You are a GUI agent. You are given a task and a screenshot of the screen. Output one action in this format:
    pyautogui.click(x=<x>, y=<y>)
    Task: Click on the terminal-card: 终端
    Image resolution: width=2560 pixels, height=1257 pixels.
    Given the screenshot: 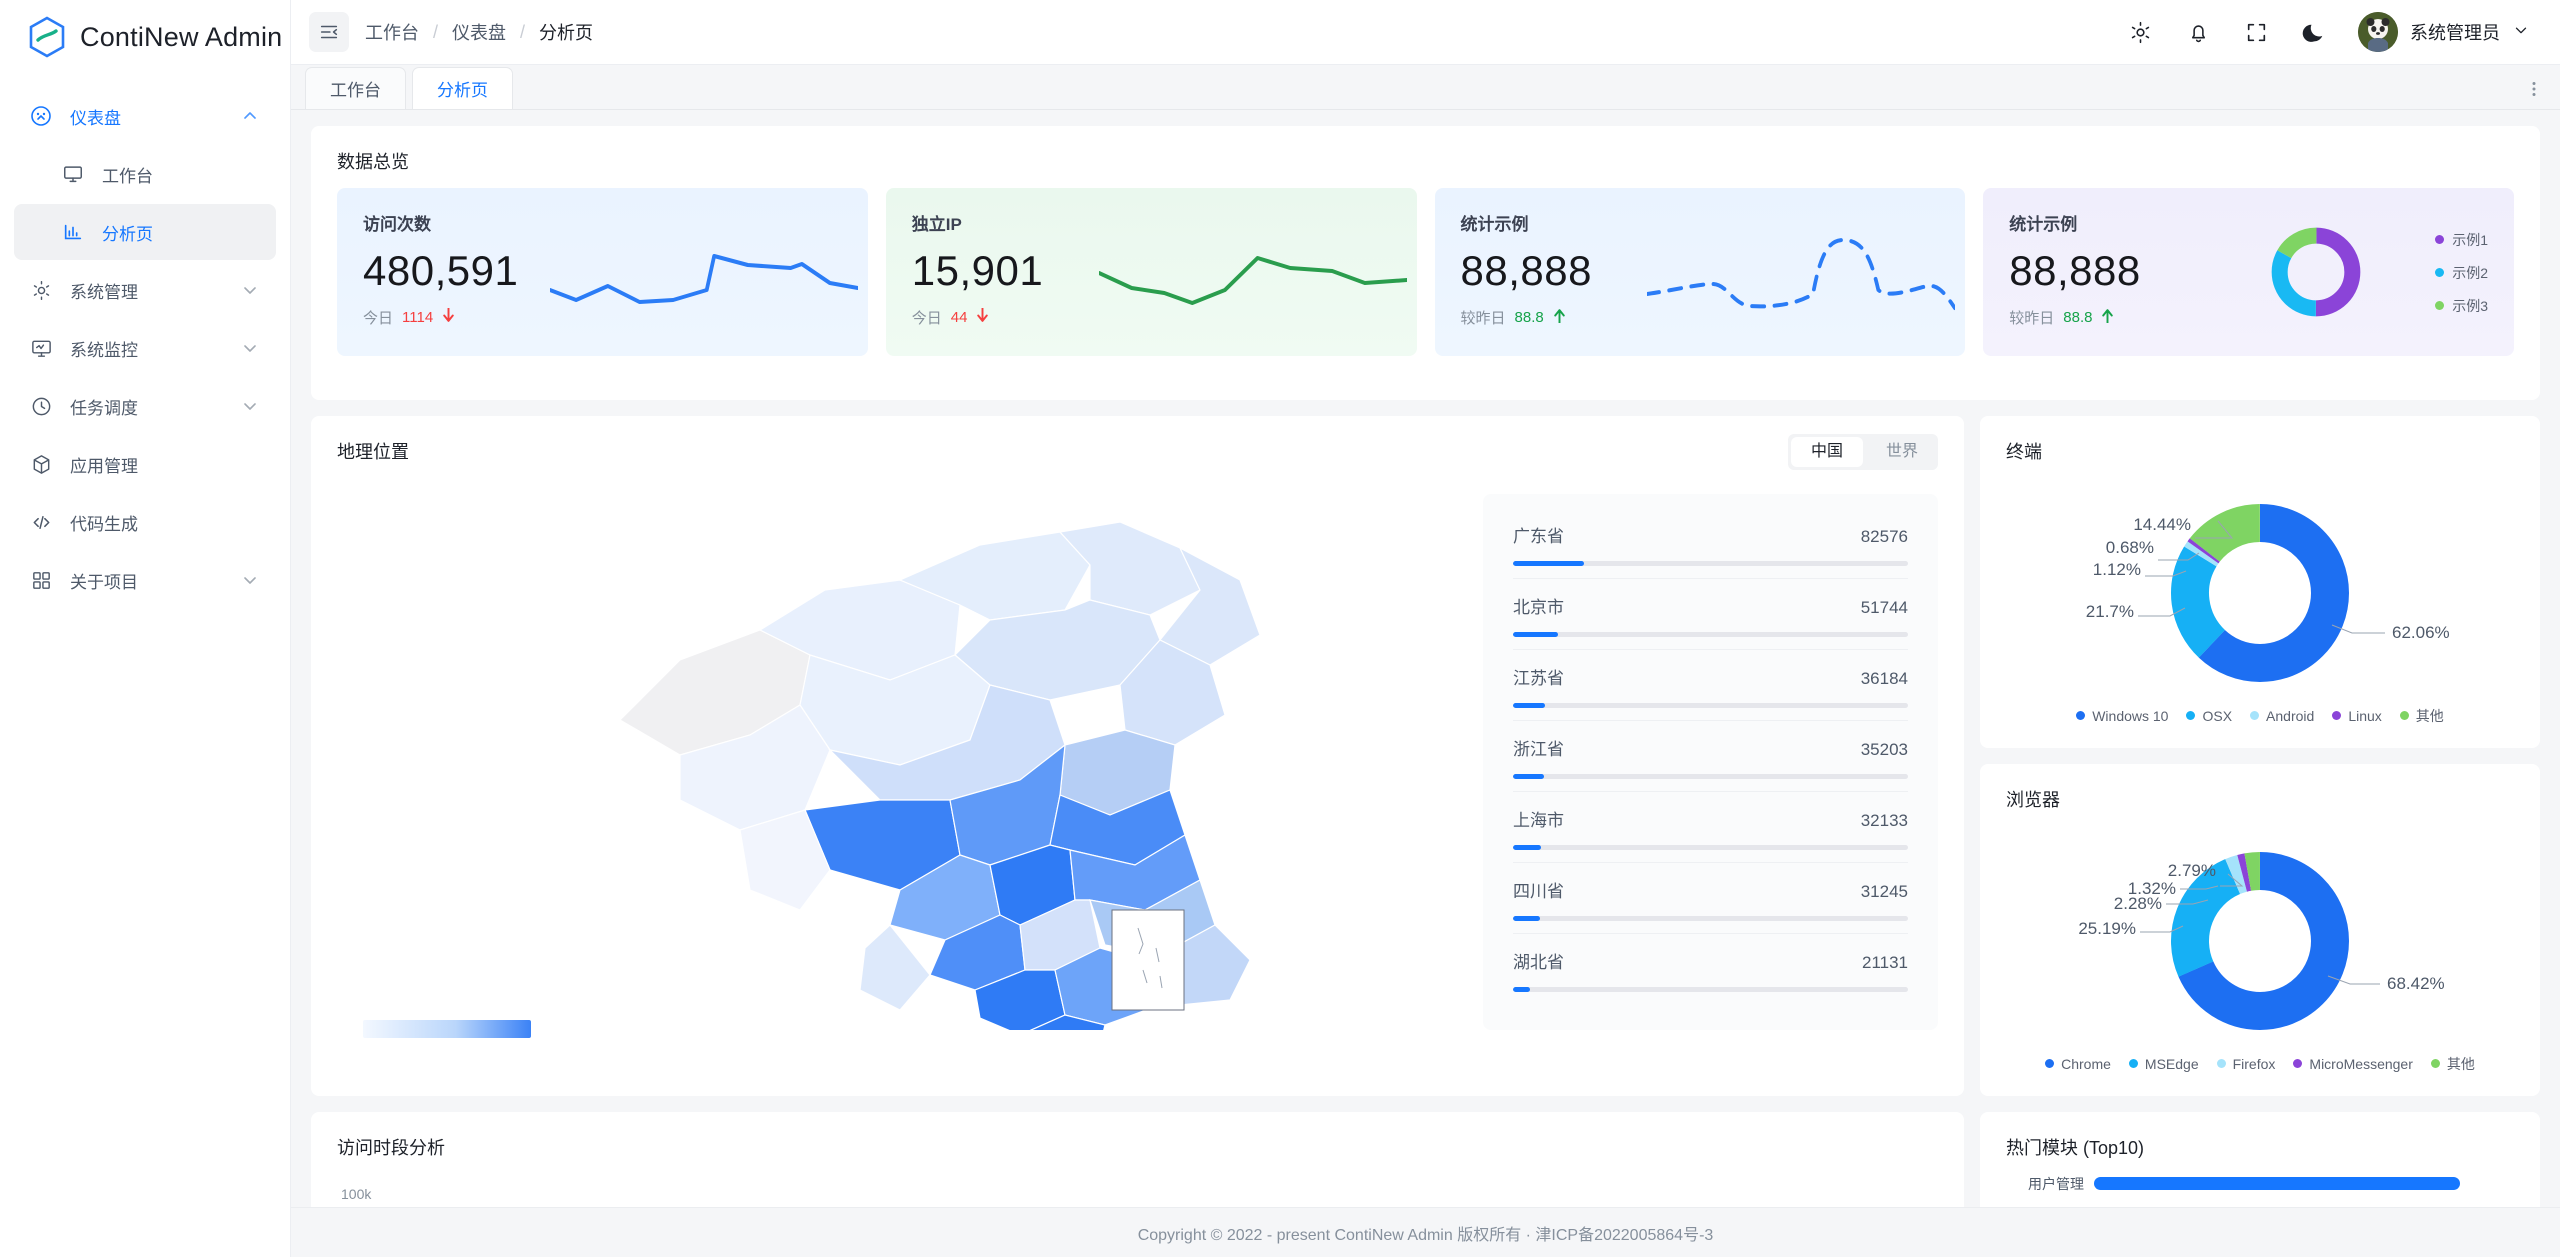 What is the action you would take?
    pyautogui.click(x=2260, y=581)
    